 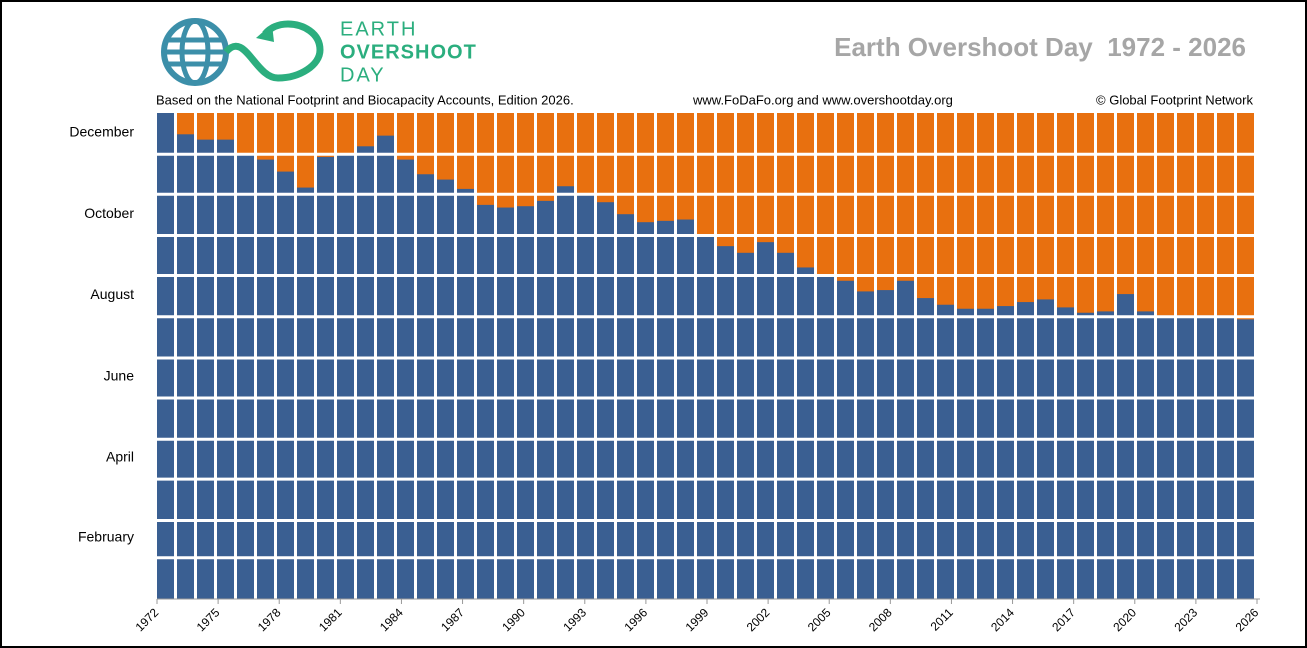 What do you see at coordinates (363, 75) in the screenshot?
I see `logo-text: DAY` at bounding box center [363, 75].